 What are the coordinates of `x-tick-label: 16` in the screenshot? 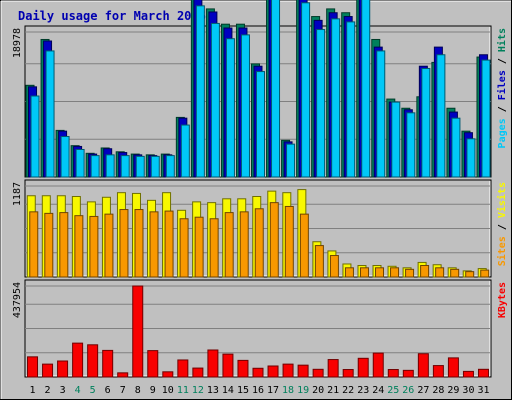 It's located at (258, 390).